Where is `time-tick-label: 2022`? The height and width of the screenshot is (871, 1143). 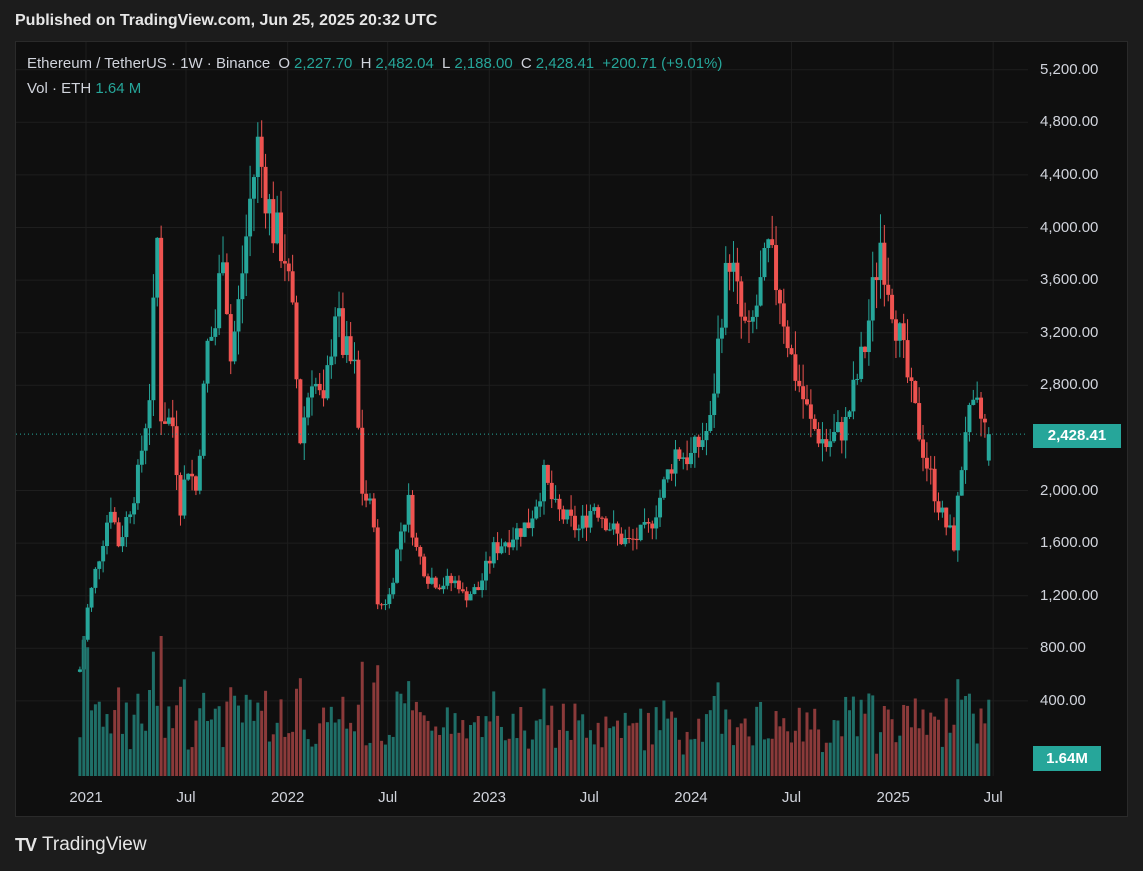
time-tick-label: 2022 is located at coordinates (287, 797).